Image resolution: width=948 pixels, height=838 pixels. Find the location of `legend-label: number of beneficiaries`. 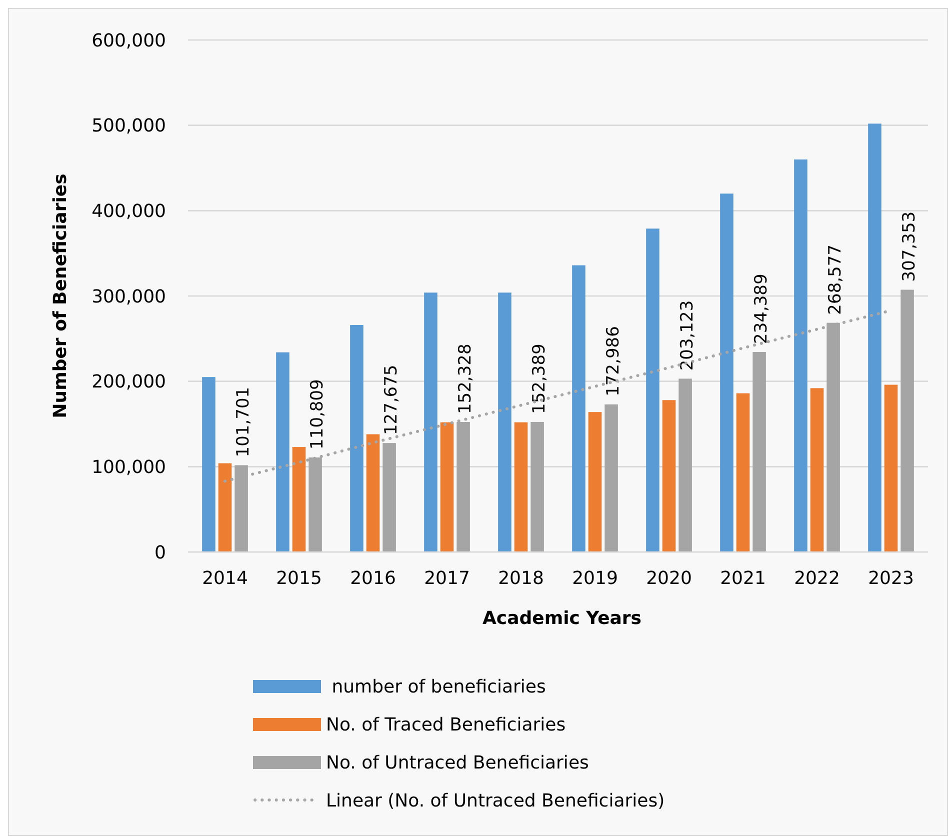

legend-label: number of beneficiaries is located at coordinates (436, 687).